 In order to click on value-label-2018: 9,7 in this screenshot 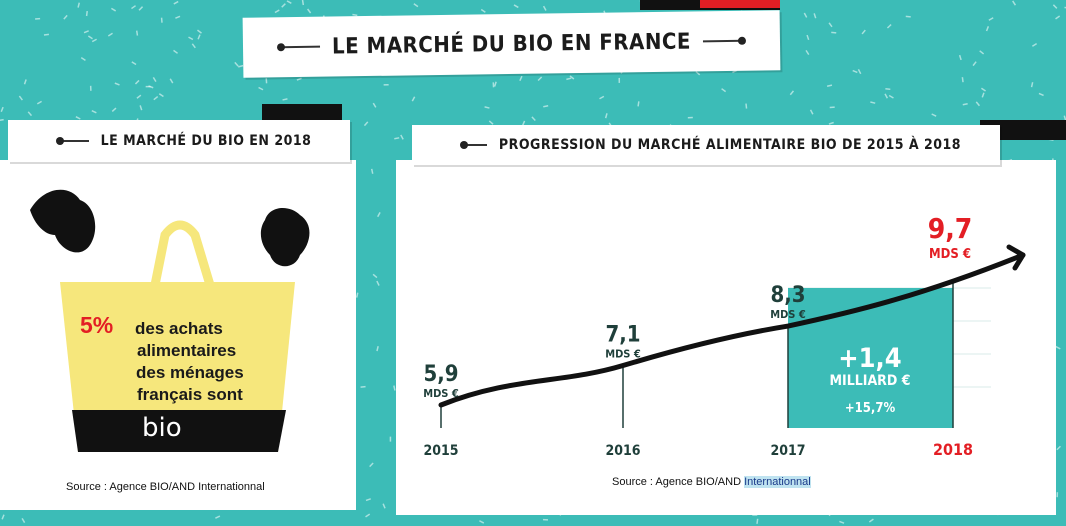, I will do `click(950, 228)`.